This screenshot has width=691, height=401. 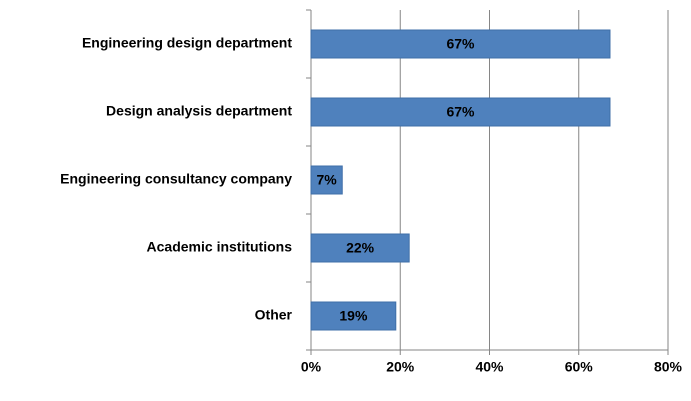 I want to click on y-tick-label: Engineering consultancy company, so click(x=176, y=179).